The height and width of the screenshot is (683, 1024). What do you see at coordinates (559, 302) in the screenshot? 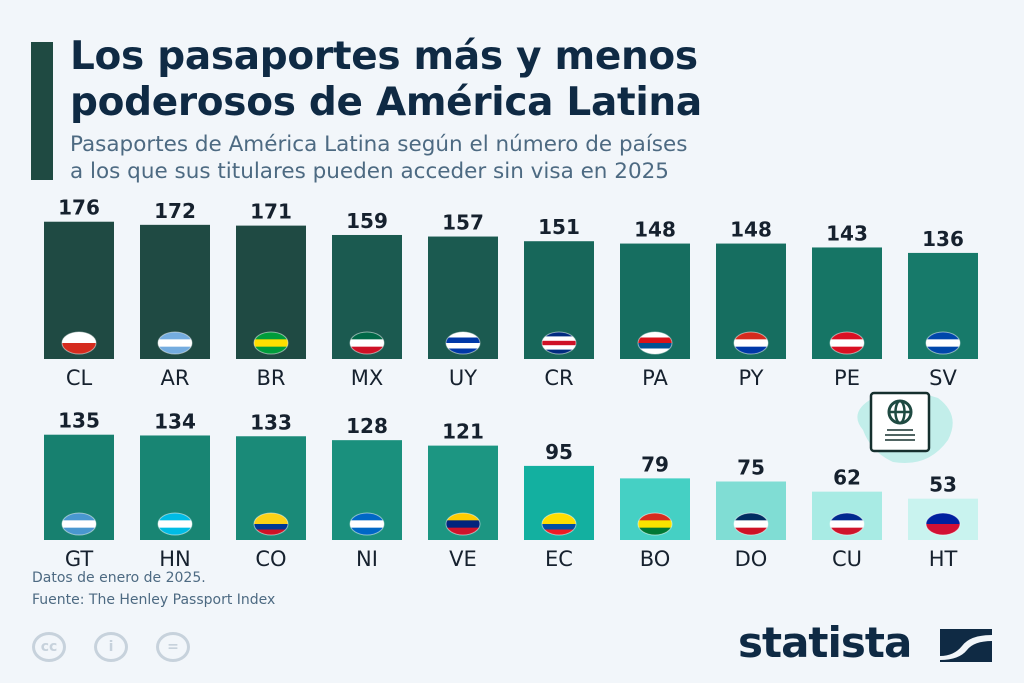
I see `bar-group-cr: 151 CR` at bounding box center [559, 302].